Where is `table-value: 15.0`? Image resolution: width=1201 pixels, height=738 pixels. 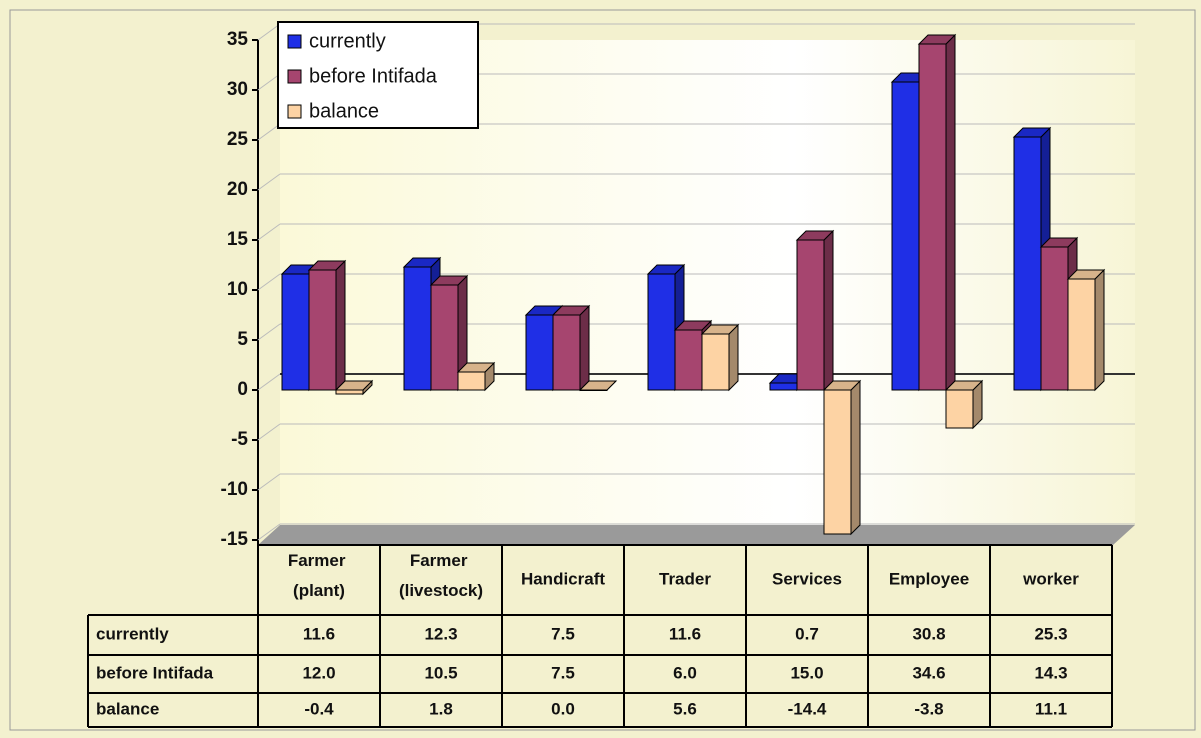
table-value: 15.0 is located at coordinates (806, 672).